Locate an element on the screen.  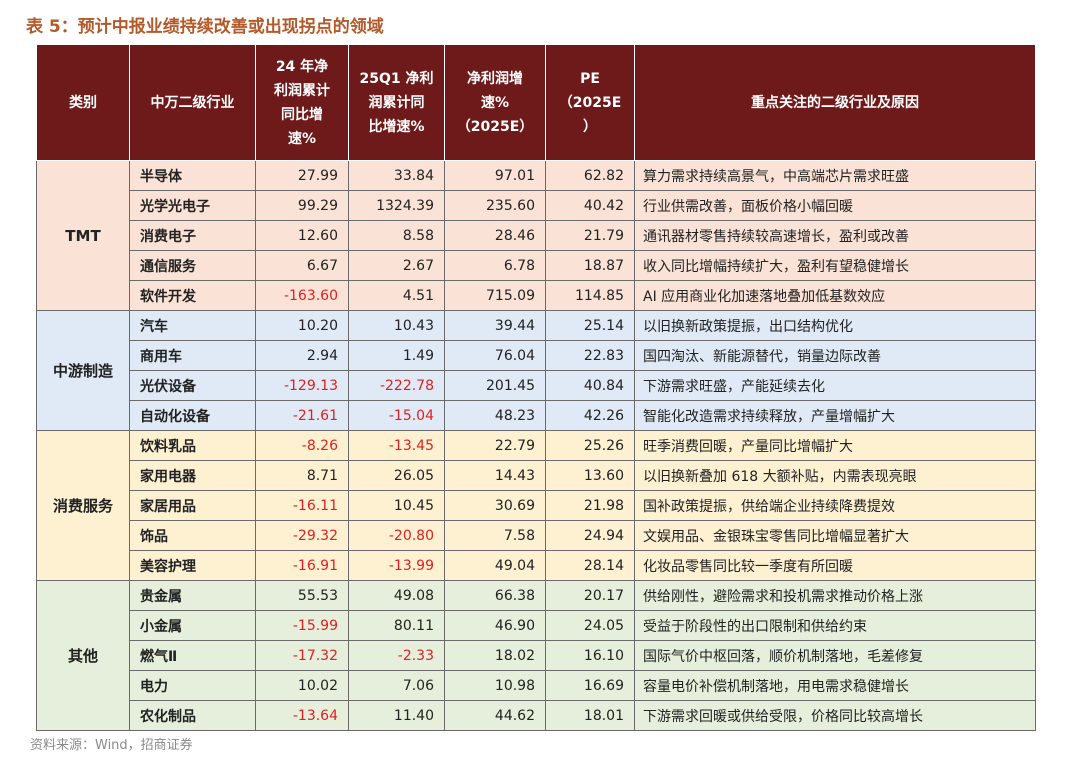
header-np24-line: 利润累计 is located at coordinates (302, 90).